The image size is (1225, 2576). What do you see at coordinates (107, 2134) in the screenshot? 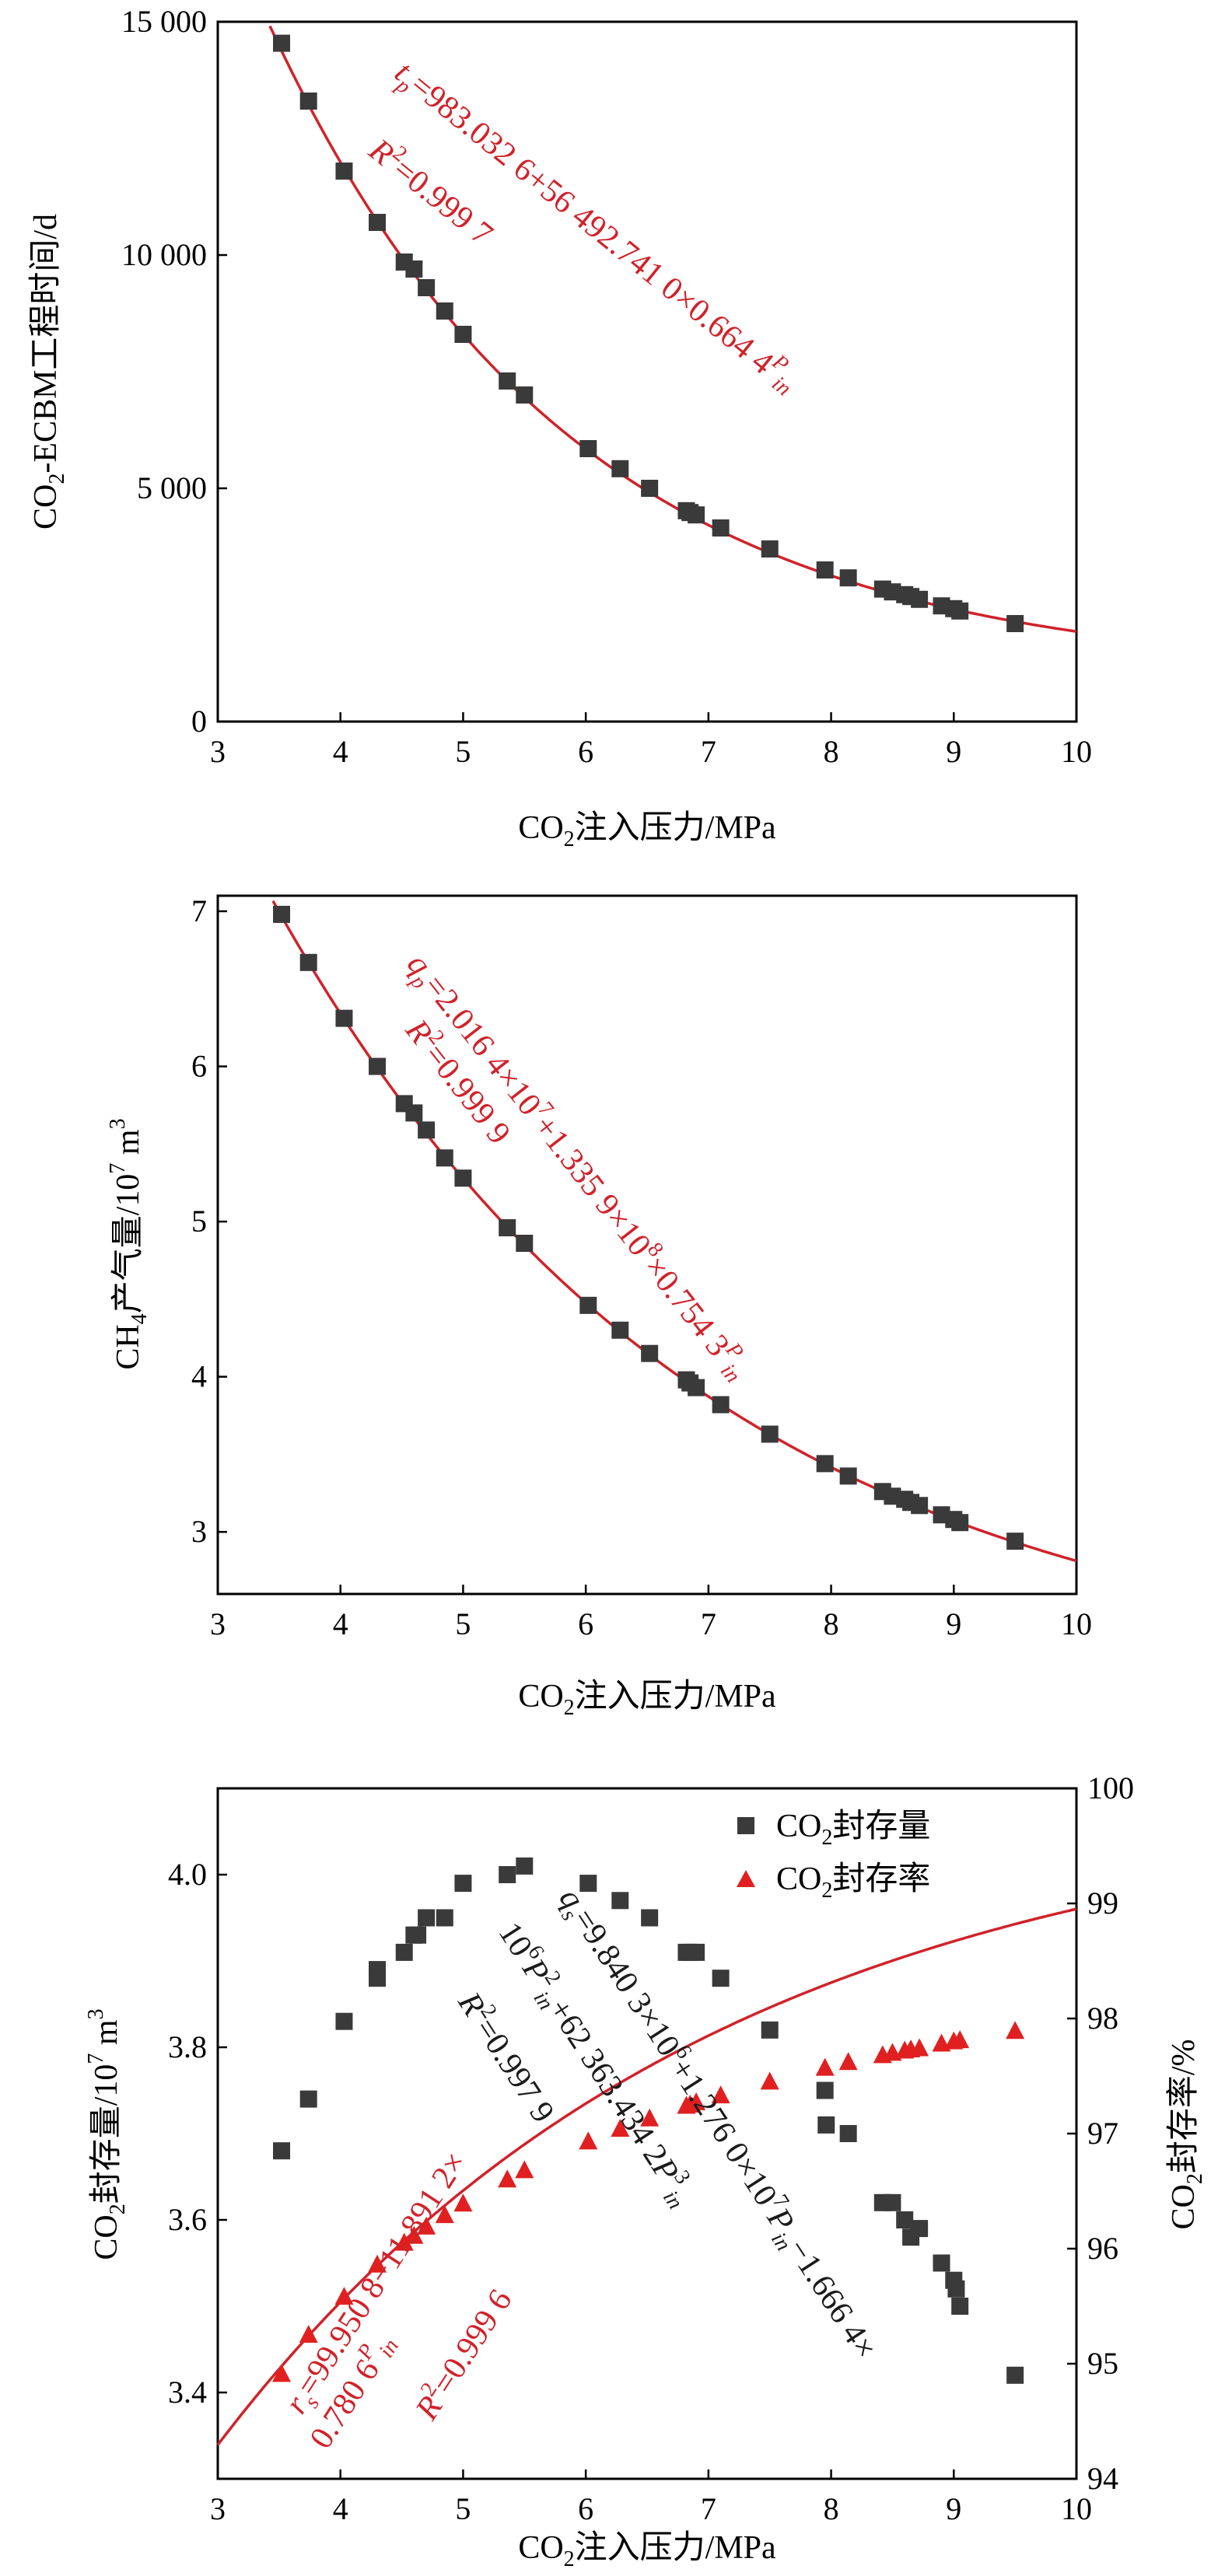
I see `y-axis-label: CO2封存量/107 m3` at bounding box center [107, 2134].